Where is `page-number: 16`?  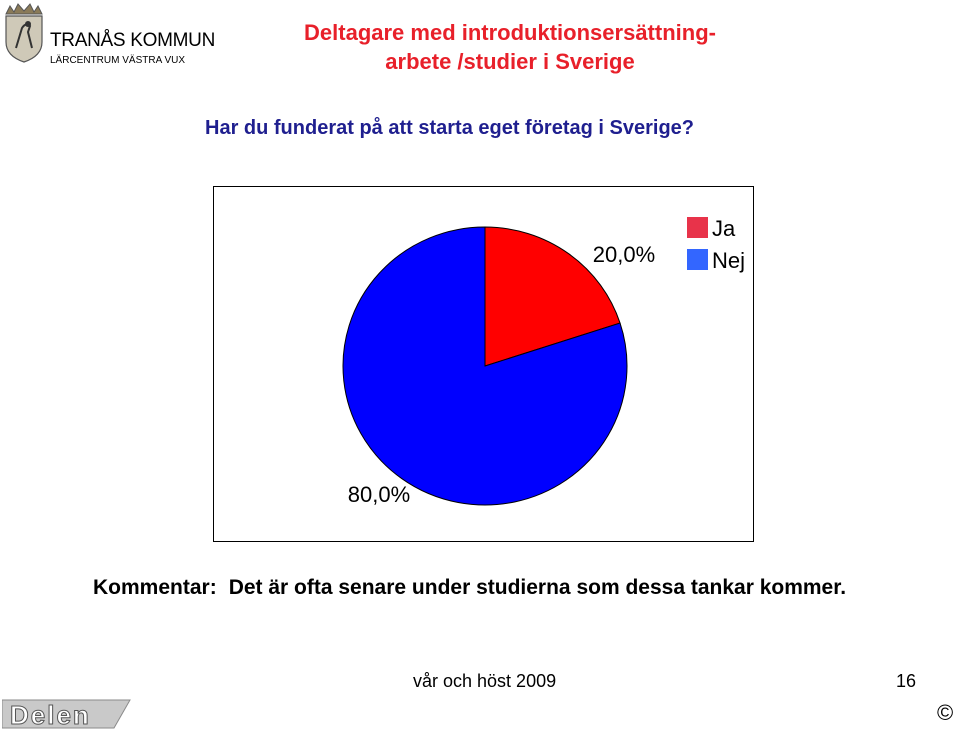
page-number: 16 is located at coordinates (906, 681).